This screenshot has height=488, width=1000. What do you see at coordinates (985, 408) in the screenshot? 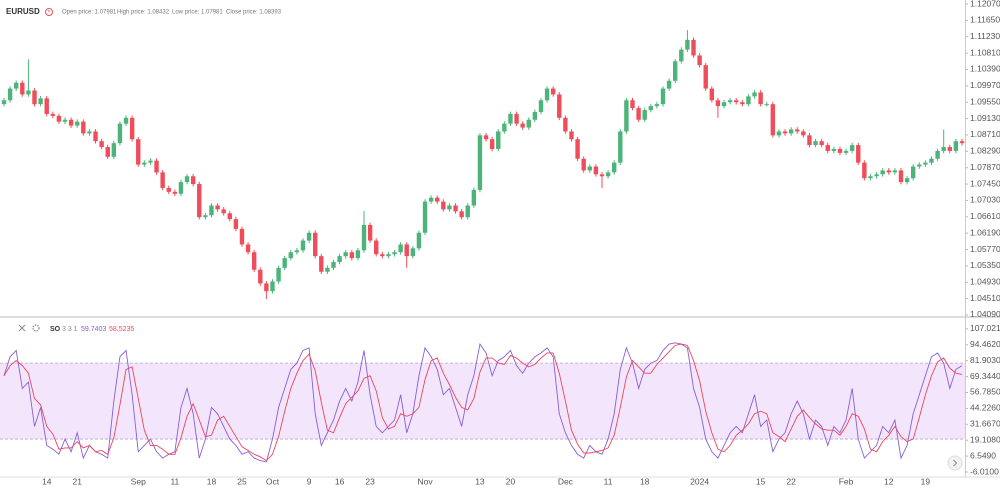
I see `y-tick-label: 44.2260` at bounding box center [985, 408].